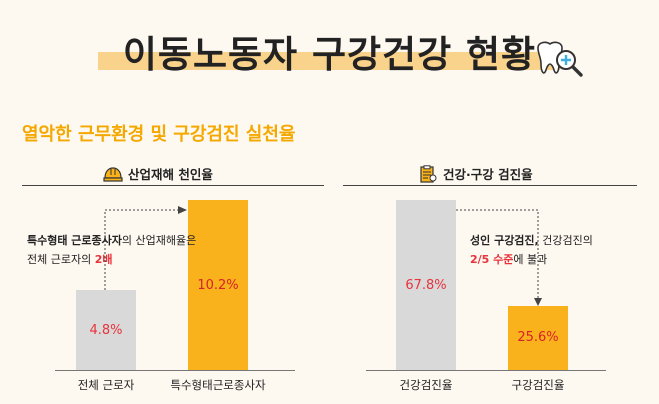  I want to click on chart1-title: 산업재해 천인율, so click(170, 174).